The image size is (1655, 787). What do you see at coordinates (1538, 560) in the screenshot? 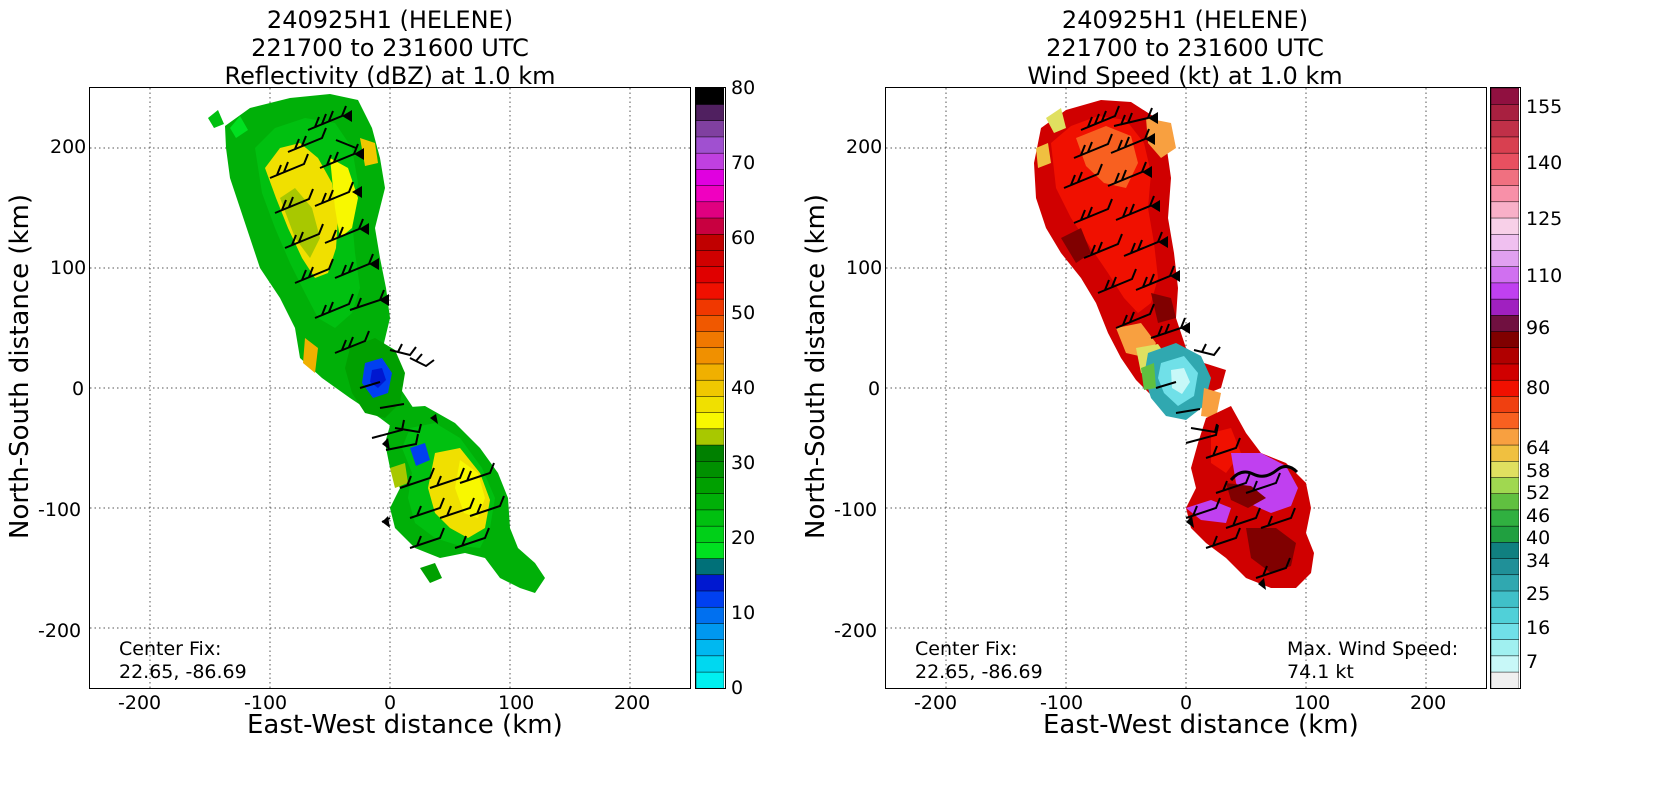
I see `colorbar-tick-label: 34` at bounding box center [1538, 560].